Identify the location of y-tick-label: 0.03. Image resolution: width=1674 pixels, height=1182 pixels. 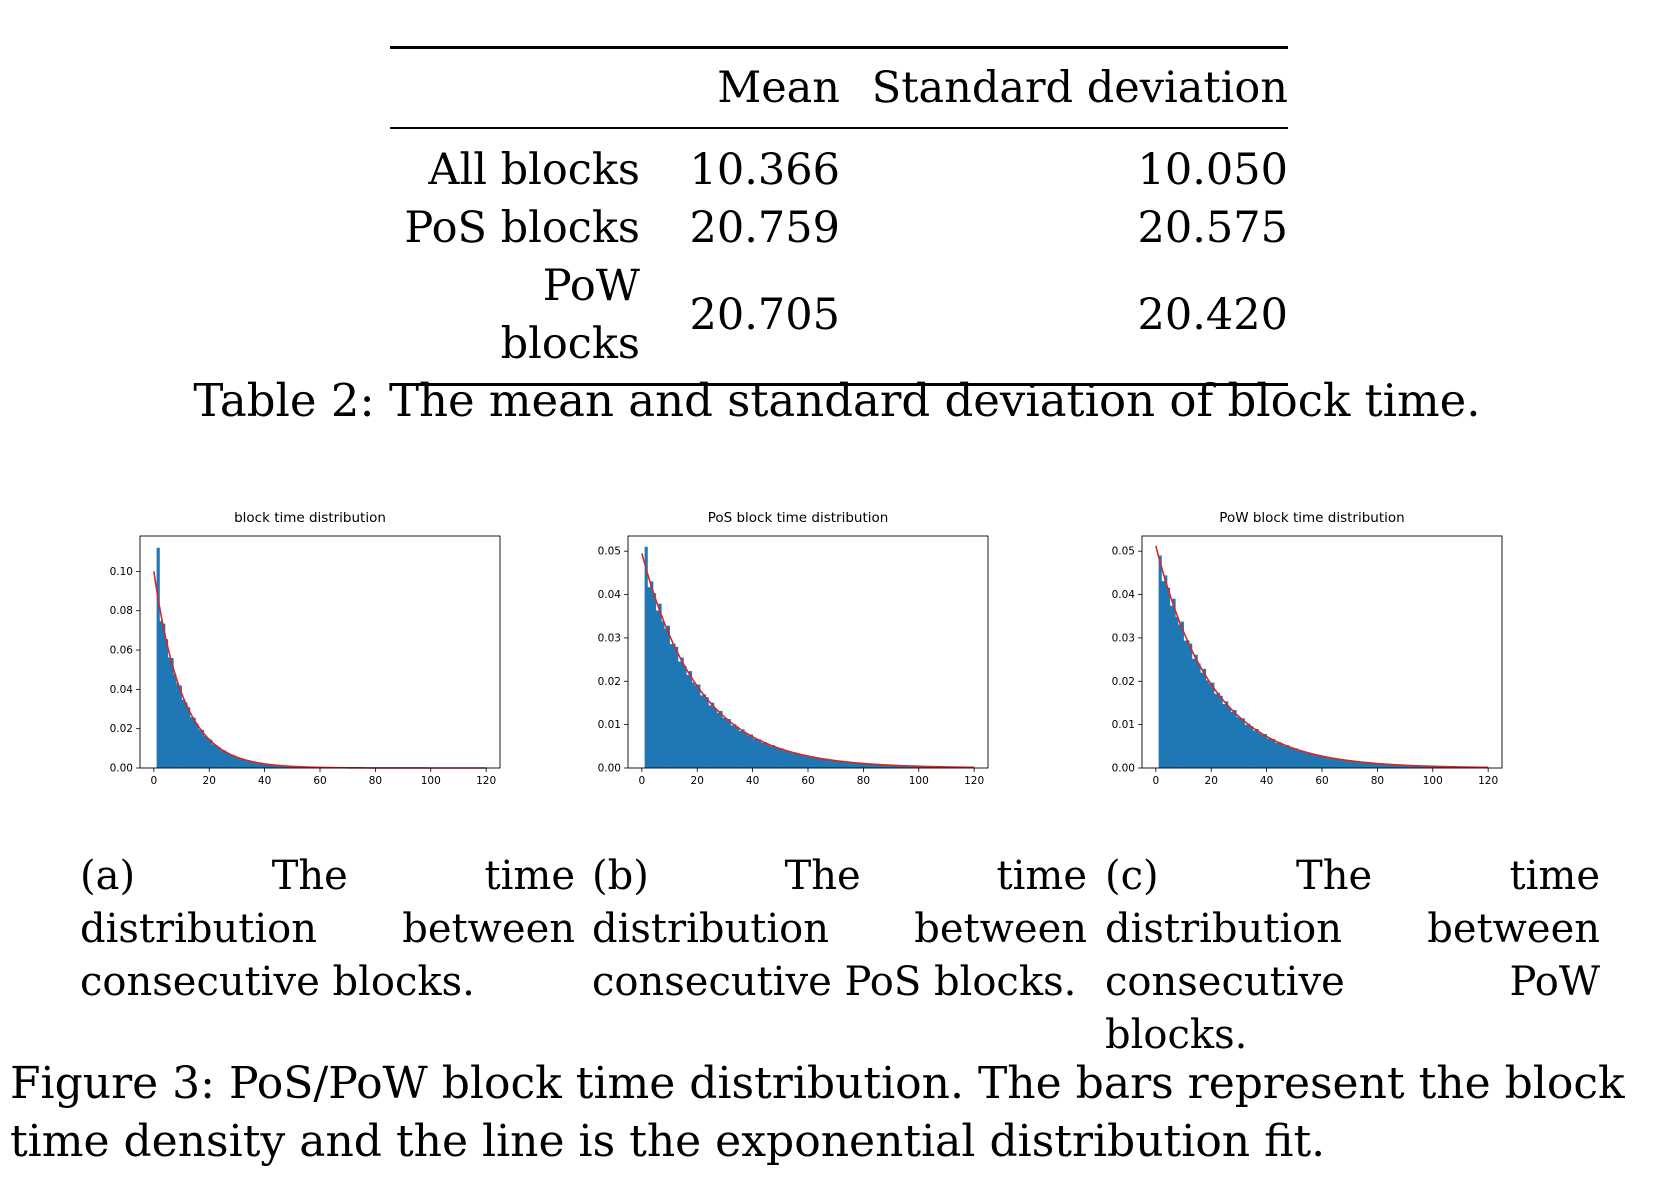
(609, 638).